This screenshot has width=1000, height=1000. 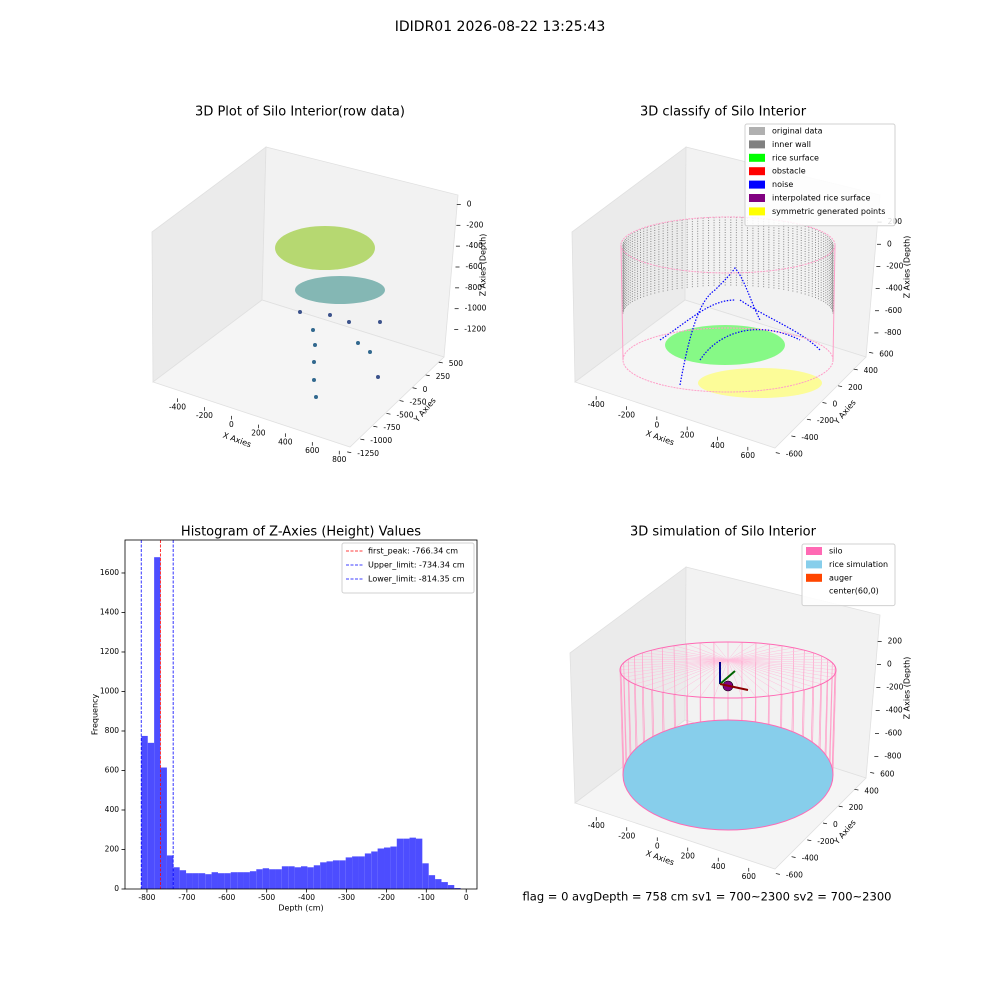 I want to click on x-axis-label: Depth (cm), so click(x=300, y=908).